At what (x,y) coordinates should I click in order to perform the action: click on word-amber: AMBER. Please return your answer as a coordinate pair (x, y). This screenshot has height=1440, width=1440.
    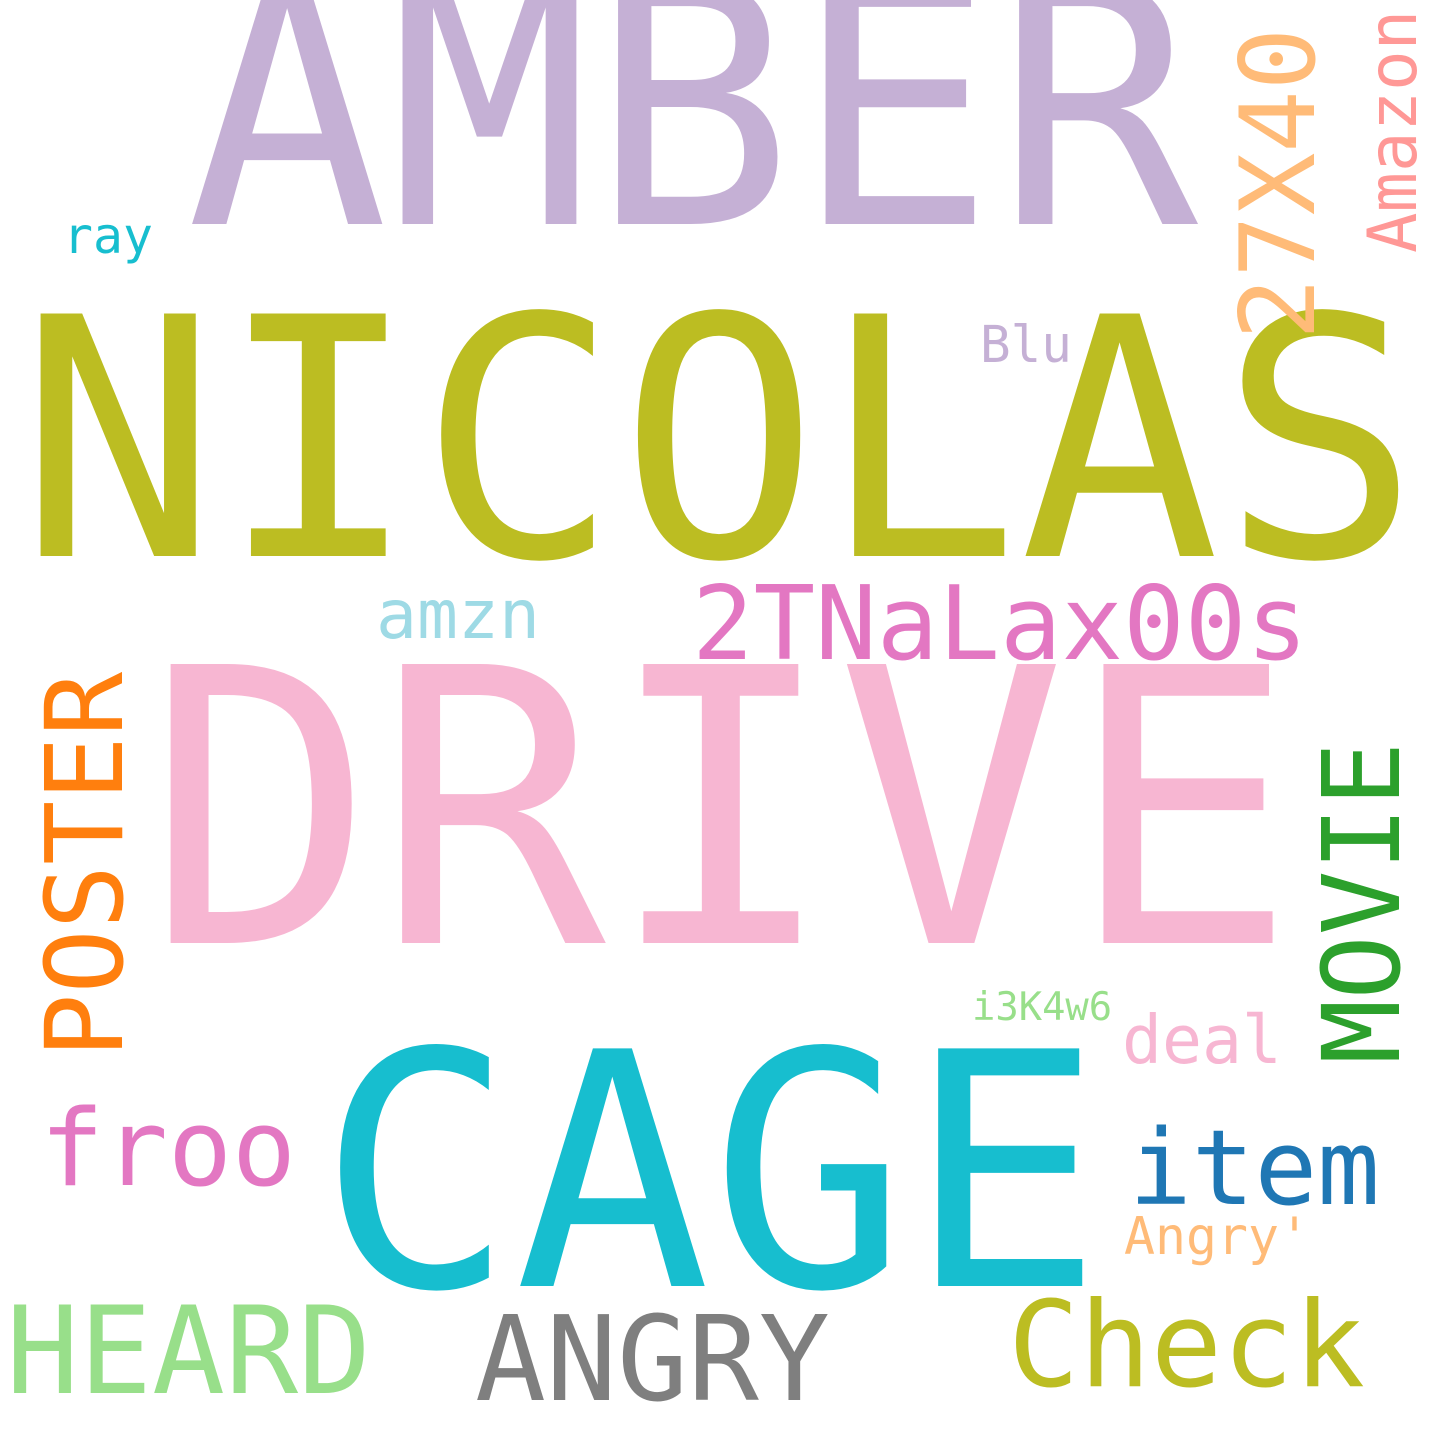
    Looking at the image, I should click on (692, 152).